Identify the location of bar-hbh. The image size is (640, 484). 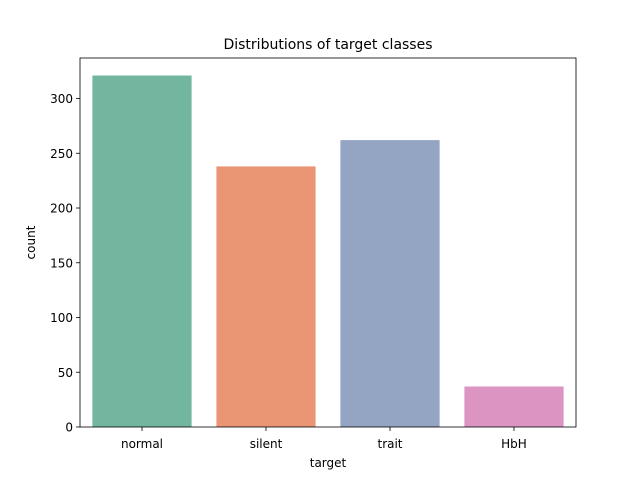
(514, 406).